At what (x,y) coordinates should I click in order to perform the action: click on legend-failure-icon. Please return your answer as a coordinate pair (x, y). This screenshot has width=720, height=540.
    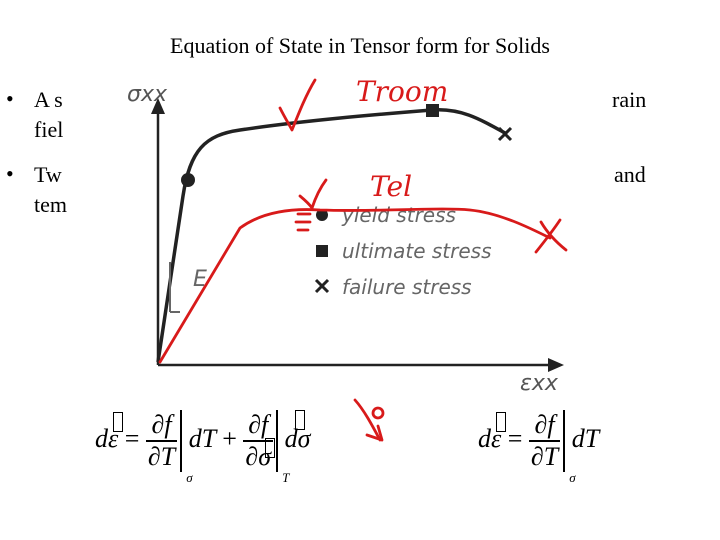
    Looking at the image, I should click on (322, 286).